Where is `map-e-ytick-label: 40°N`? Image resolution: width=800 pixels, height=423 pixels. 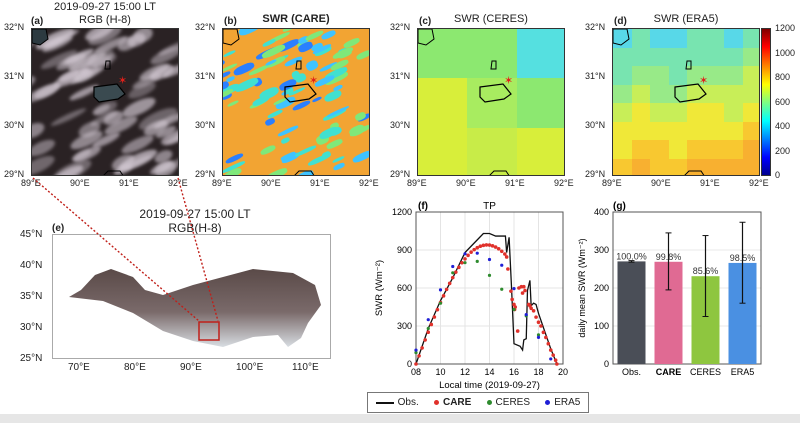 map-e-ytick-label: 40°N is located at coordinates (31, 265).